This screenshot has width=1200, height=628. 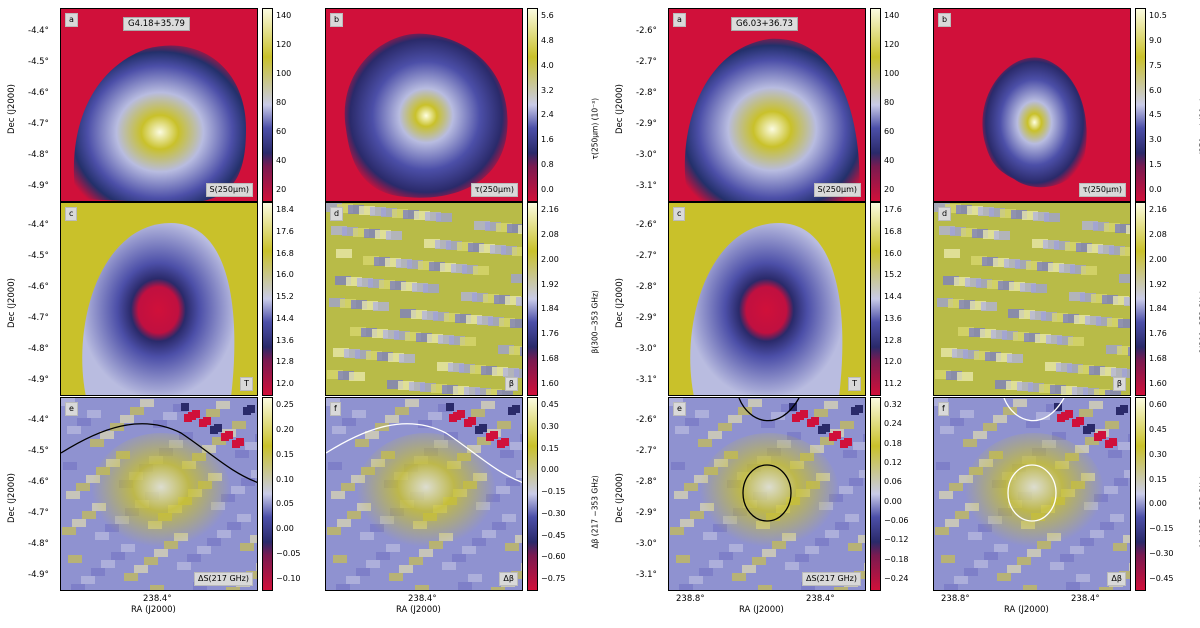 I want to click on colorbar-tick-label: 17.6, so click(x=893, y=209).